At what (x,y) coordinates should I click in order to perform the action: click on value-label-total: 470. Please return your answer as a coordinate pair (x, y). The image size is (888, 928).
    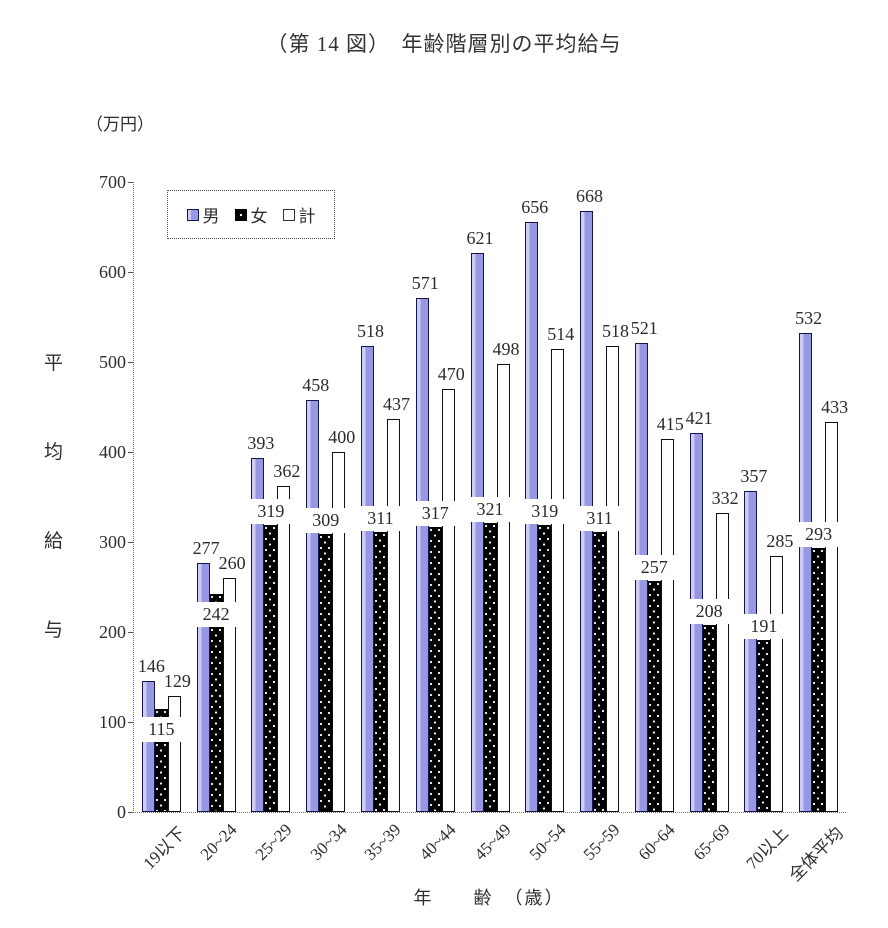
    Looking at the image, I should click on (451, 374).